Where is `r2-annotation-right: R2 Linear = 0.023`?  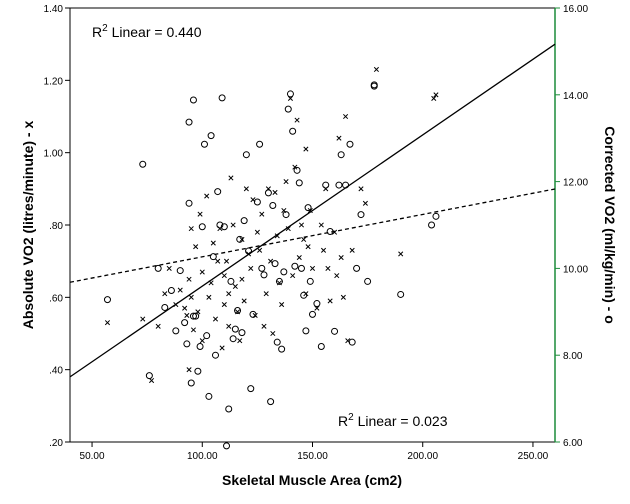
r2-annotation-right: R2 Linear = 0.023 is located at coordinates (393, 420).